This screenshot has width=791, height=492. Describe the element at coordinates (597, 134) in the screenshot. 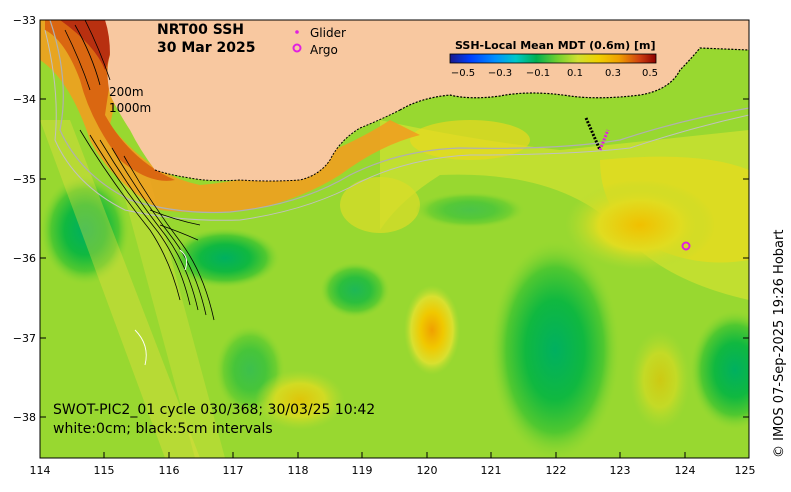

I see `glider-track` at that location.